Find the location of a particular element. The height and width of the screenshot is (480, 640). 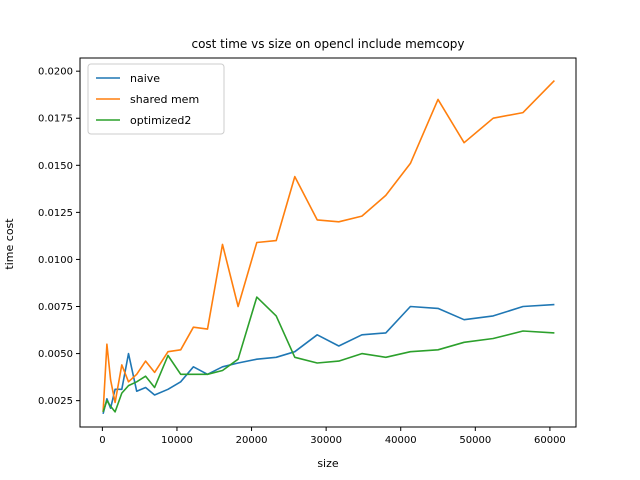

x-axis-label: size is located at coordinates (328, 463).